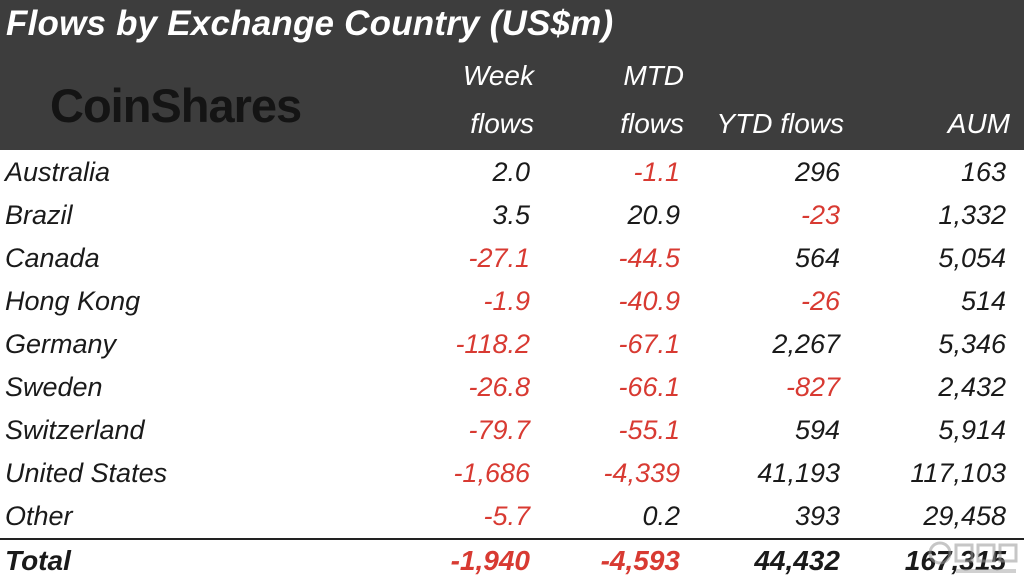 The image size is (1024, 583). Describe the element at coordinates (964, 516) in the screenshot. I see `aum-cell: 29,458` at that location.